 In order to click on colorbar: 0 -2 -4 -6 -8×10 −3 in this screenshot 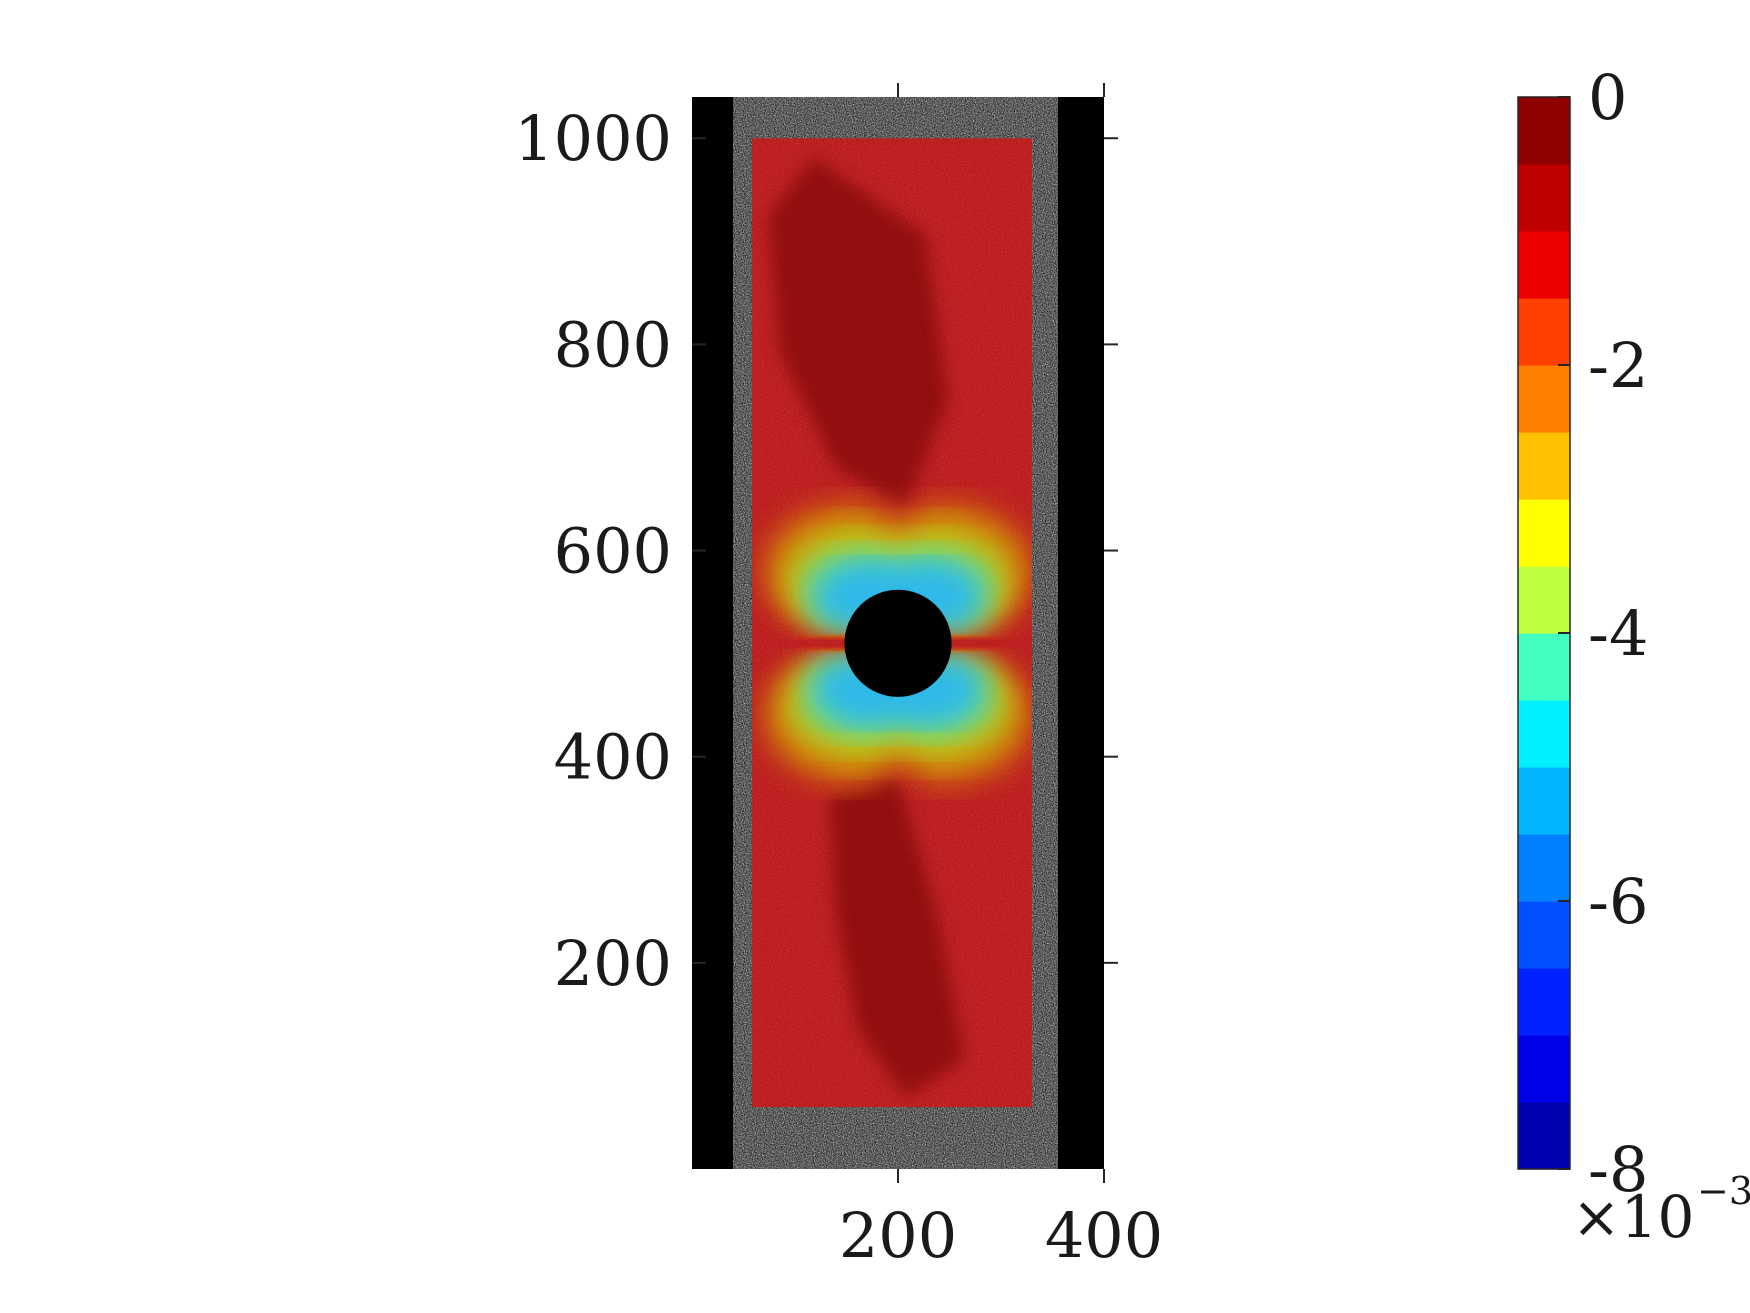, I will do `click(1633, 656)`.